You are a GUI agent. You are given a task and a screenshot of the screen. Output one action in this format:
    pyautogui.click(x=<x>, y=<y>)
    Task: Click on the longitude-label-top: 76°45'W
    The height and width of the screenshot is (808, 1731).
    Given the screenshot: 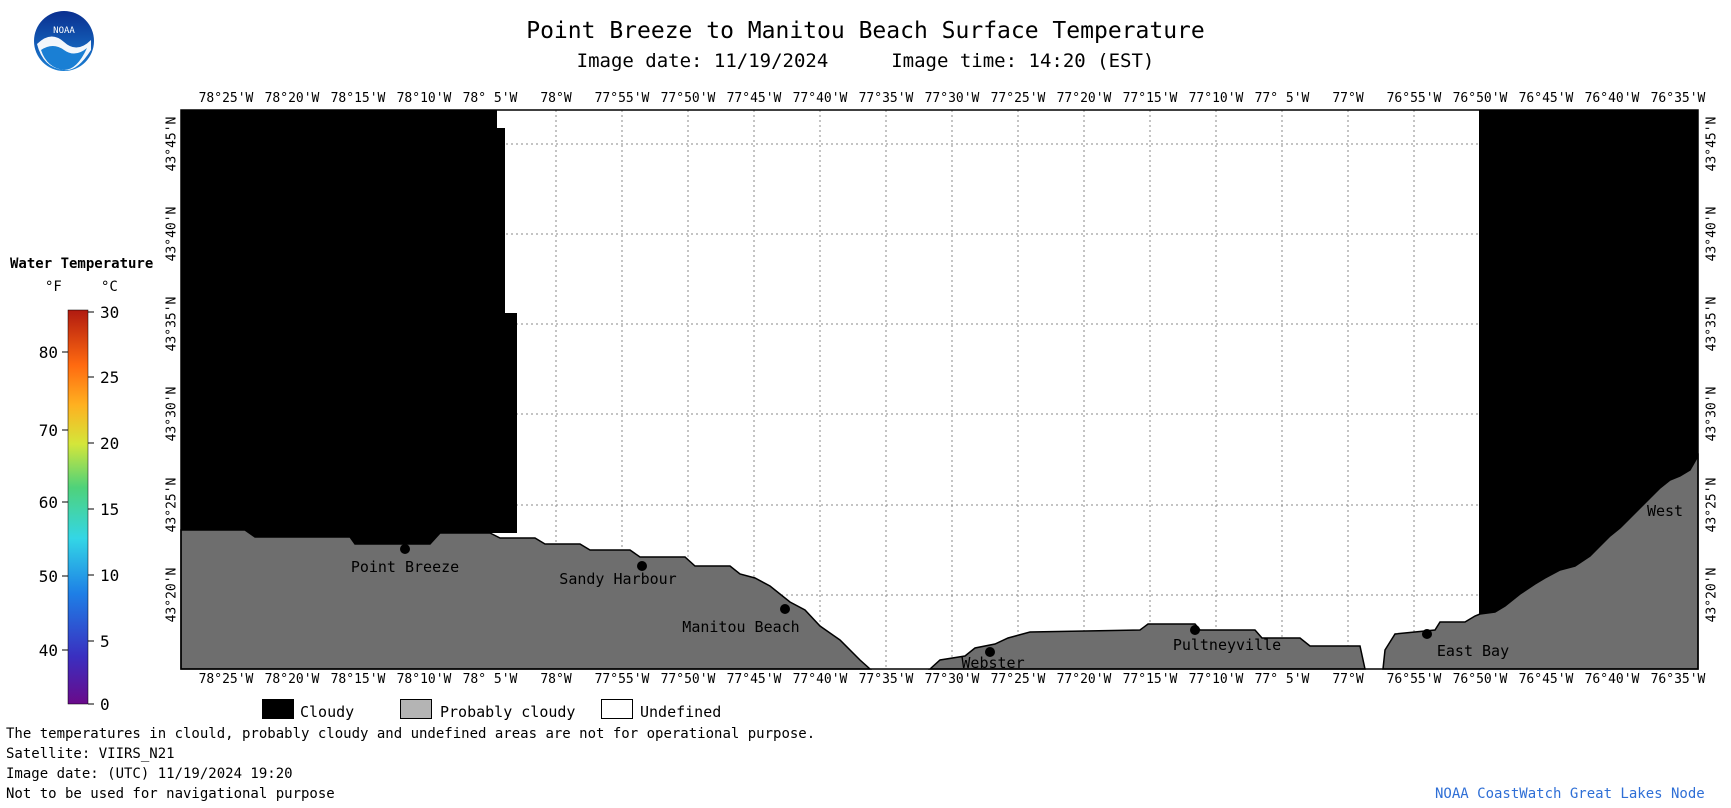 What is the action you would take?
    pyautogui.click(x=1546, y=98)
    